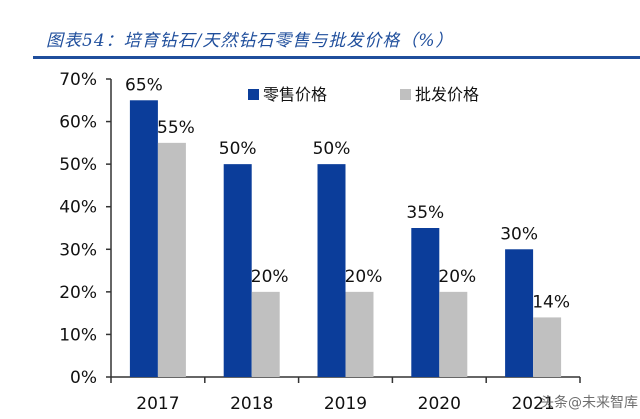 This screenshot has height=419, width=640. What do you see at coordinates (250, 41) in the screenshot?
I see `chart-title: 图表54：培育钻石/天然钻石零售与批发价格（%）` at bounding box center [250, 41].